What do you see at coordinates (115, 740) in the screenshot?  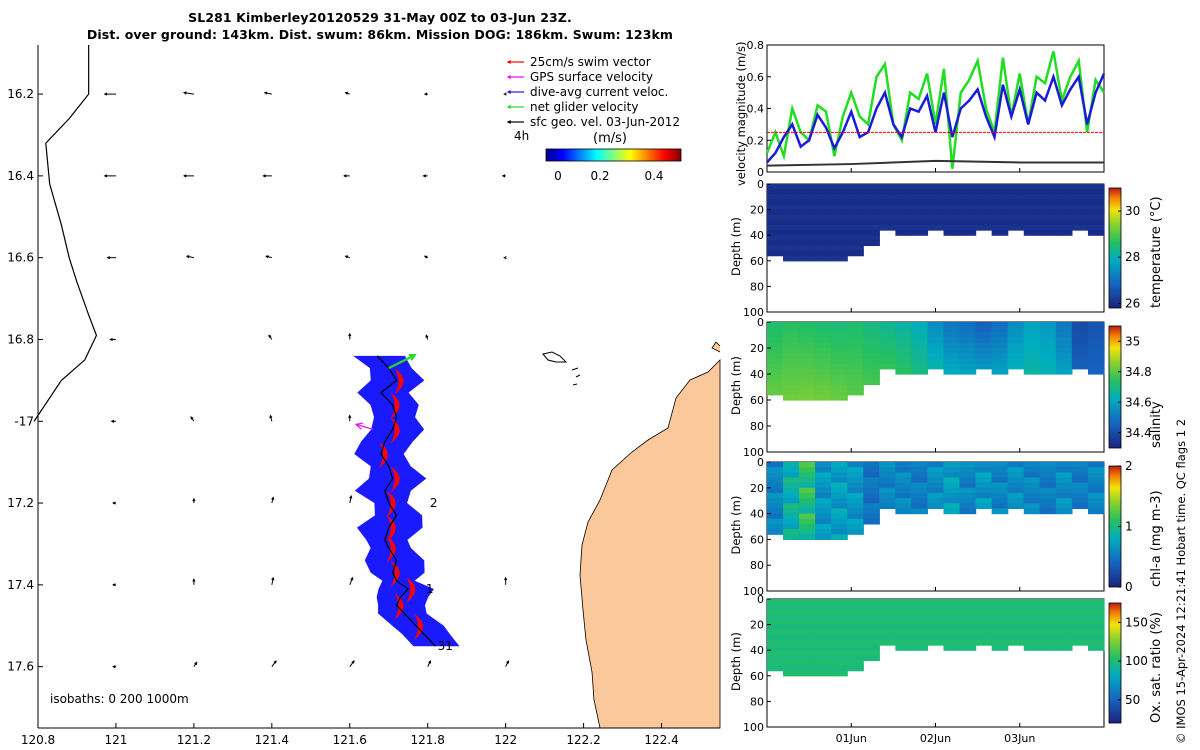 I see `map-x-tick-label: 121` at bounding box center [115, 740].